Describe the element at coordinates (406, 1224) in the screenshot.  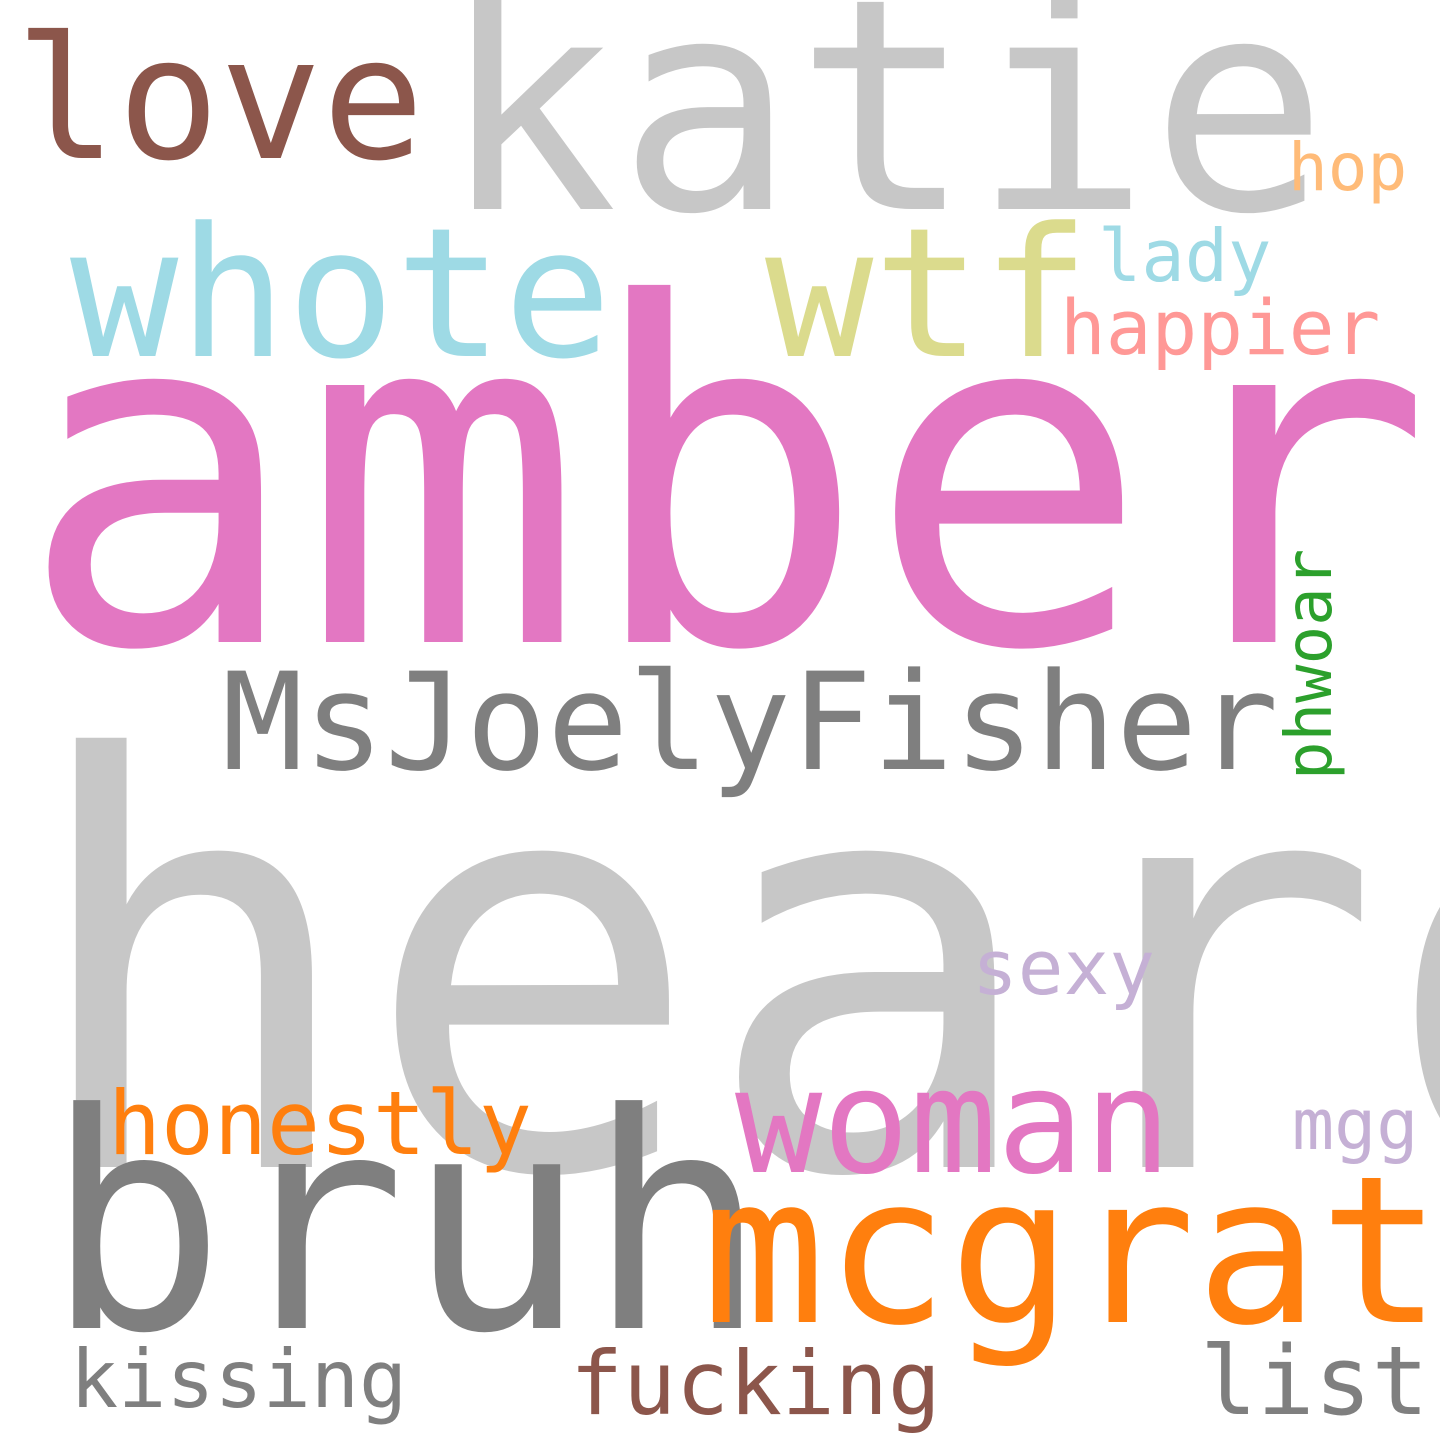
I see `word-bruh: bruh` at that location.